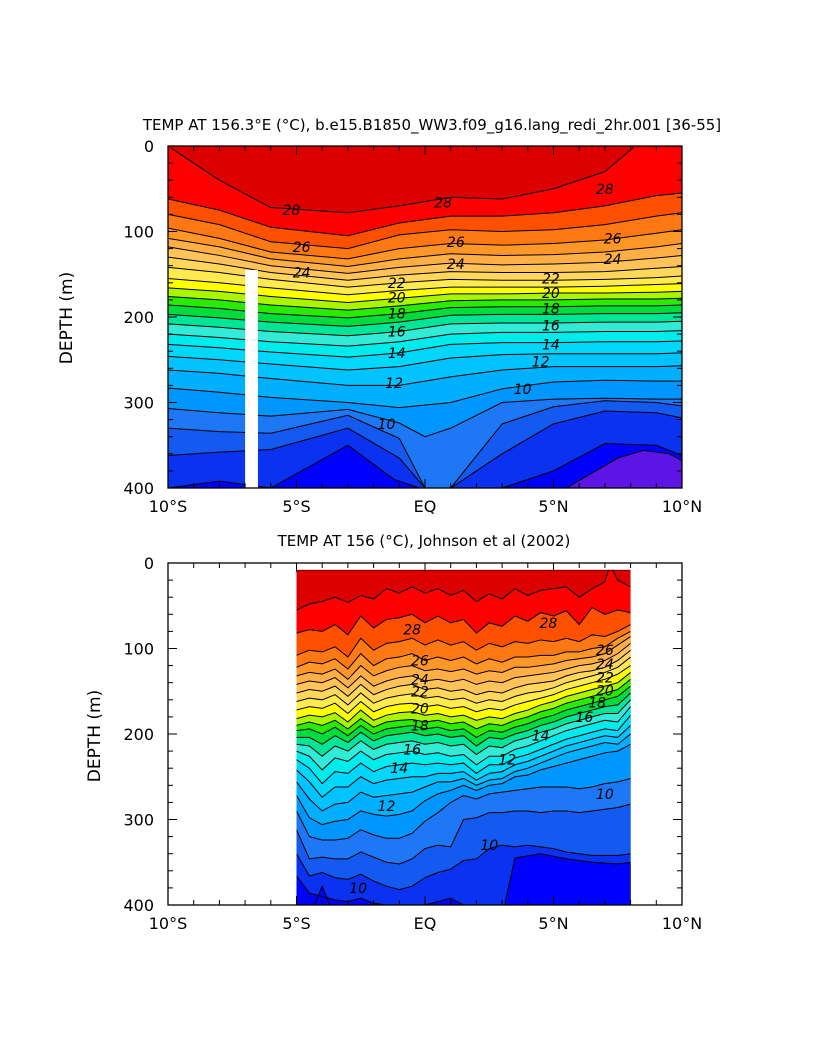 The width and height of the screenshot is (818, 1055). I want to click on bottom-panel-title: TEMP AT 156 (°C), Johnson et al (2002), so click(424, 541).